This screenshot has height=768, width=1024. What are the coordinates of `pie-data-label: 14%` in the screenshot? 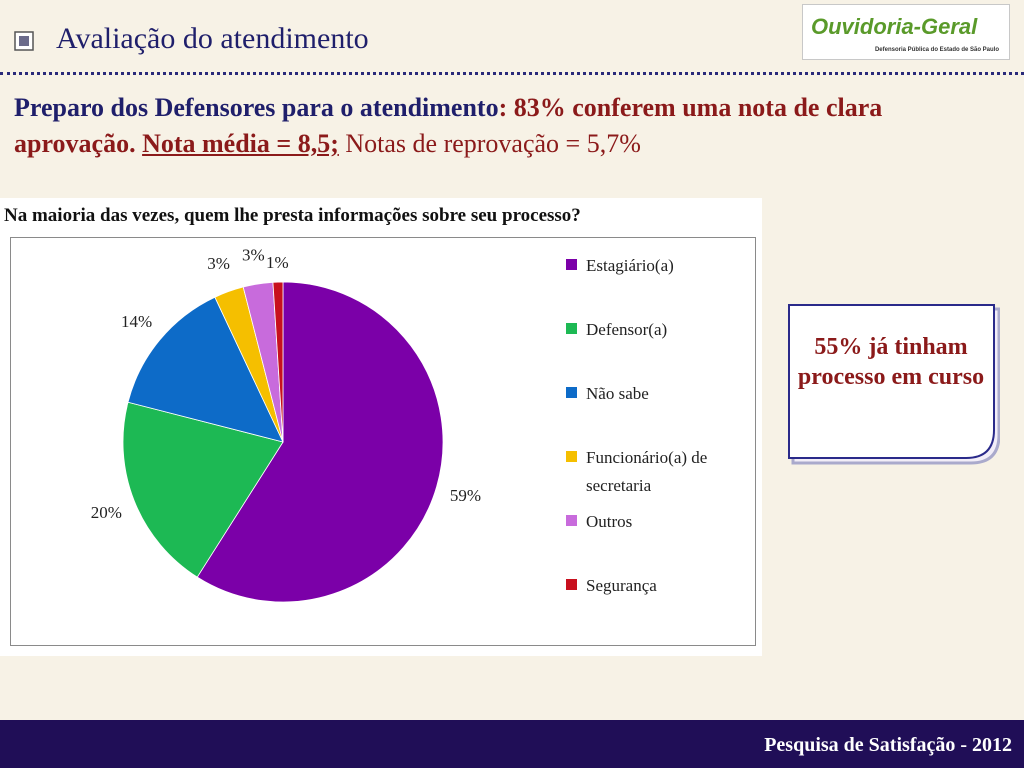 It's located at (136, 321).